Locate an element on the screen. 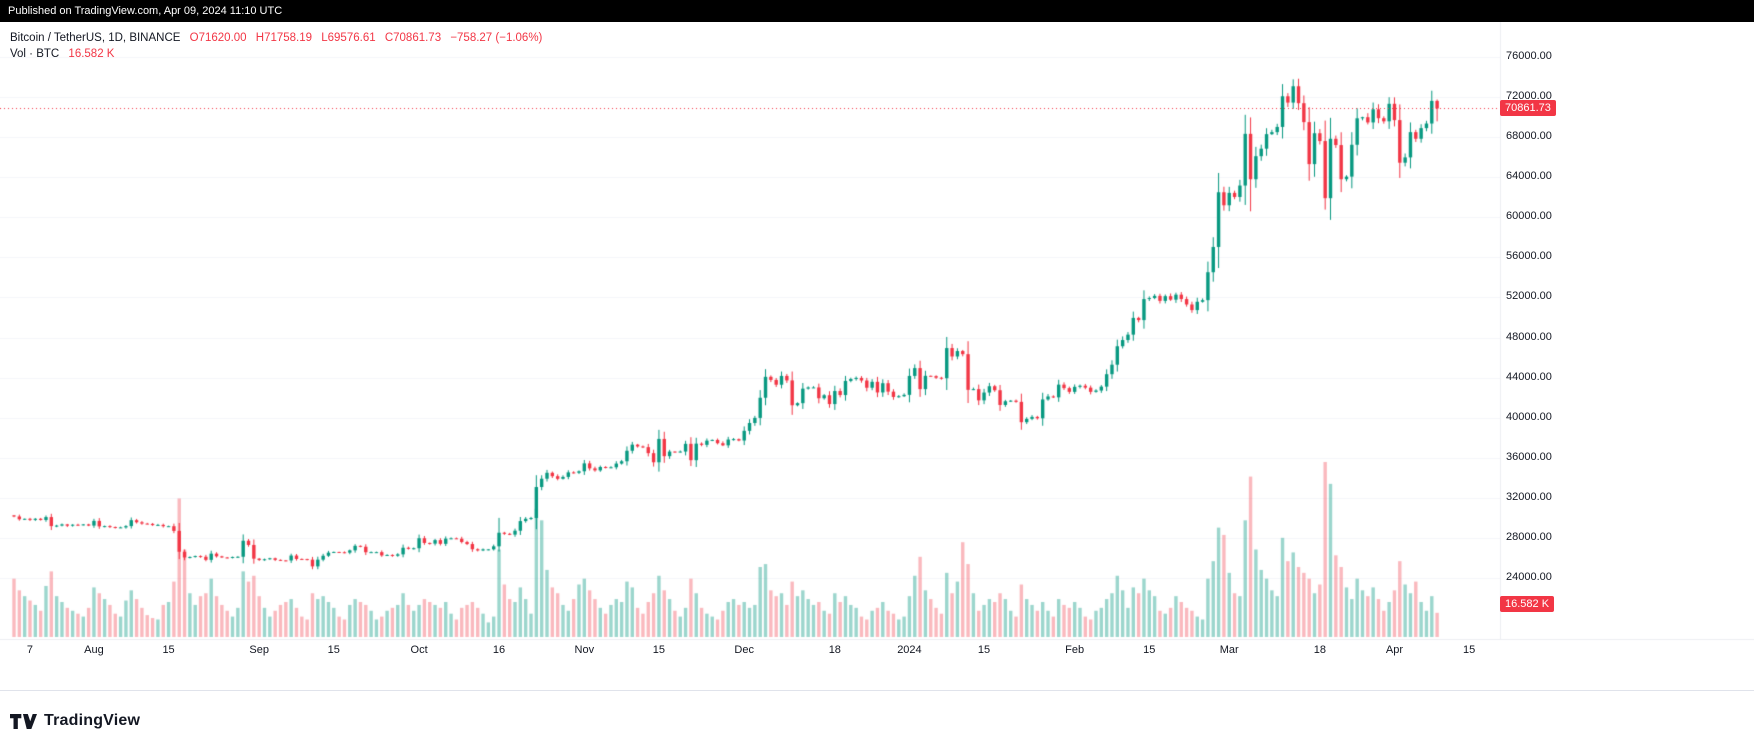 This screenshot has height=751, width=1754. time-tick-label: Apr is located at coordinates (1394, 650).